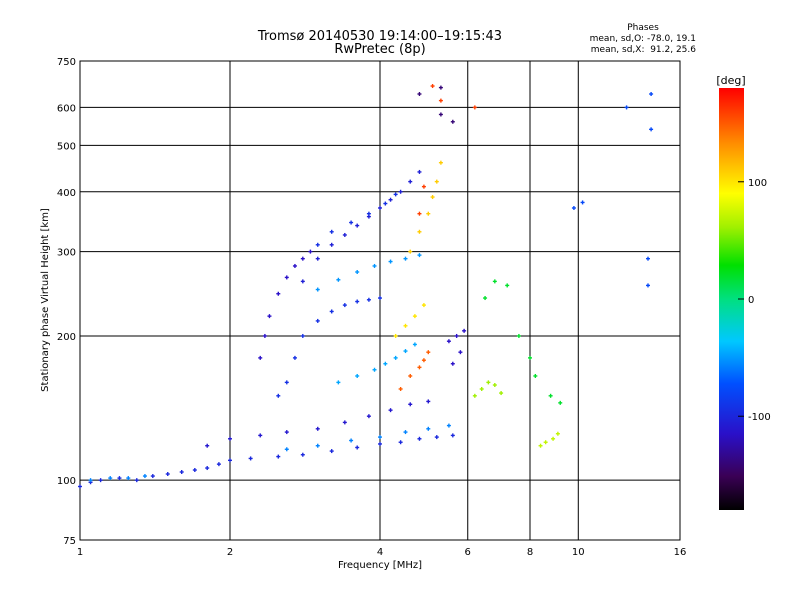  I want to click on chart-title: Tromsø 20140530 19:14:00–19:15:43, so click(379, 36).